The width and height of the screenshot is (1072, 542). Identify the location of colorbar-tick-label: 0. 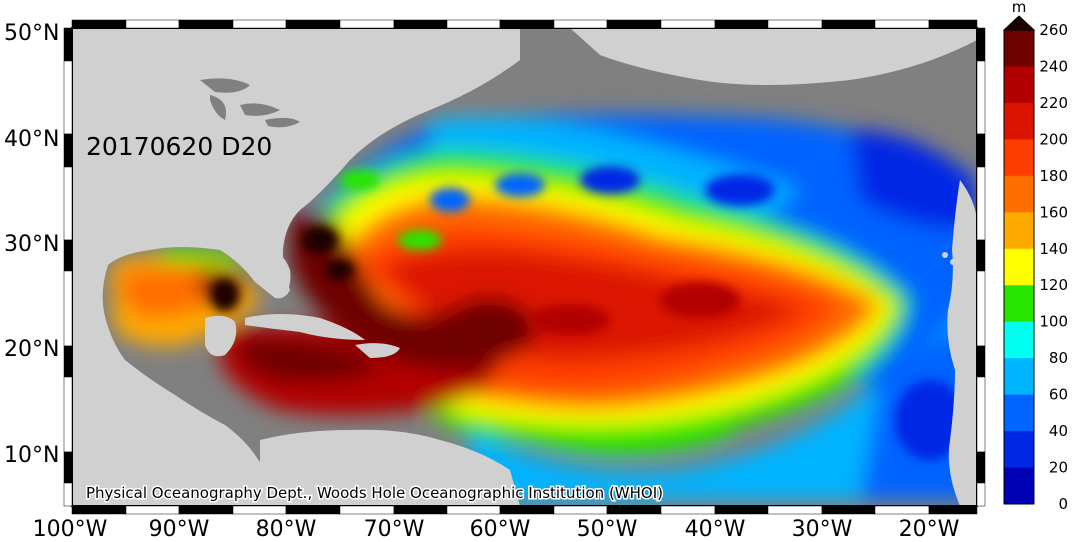
(1063, 504).